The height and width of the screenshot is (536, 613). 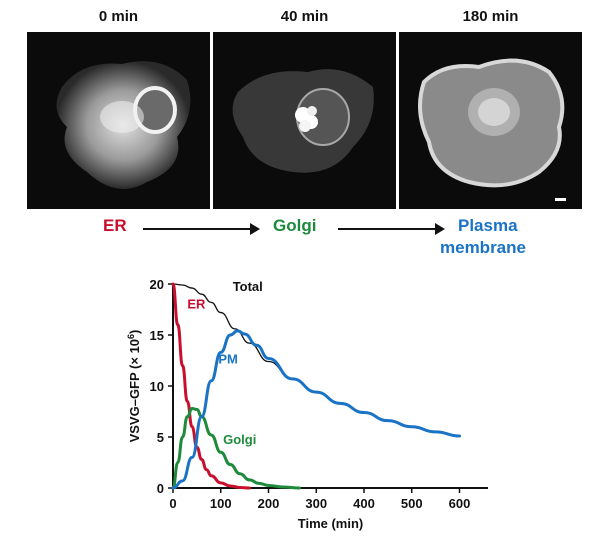 I want to click on y-axis-label: VSVG–GFP (× 106), so click(x=134, y=386).